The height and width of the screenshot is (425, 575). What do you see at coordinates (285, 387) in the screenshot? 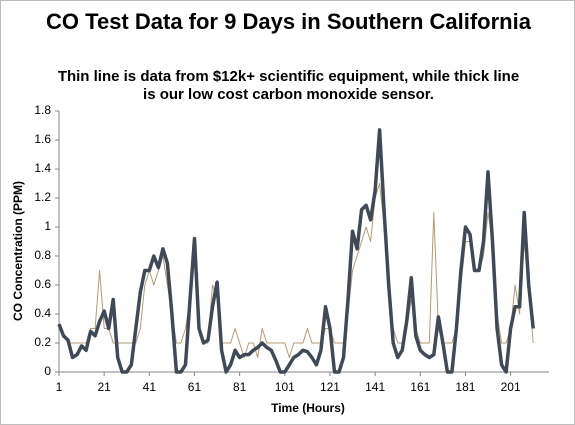
I see `x-tick-label: 101` at bounding box center [285, 387].